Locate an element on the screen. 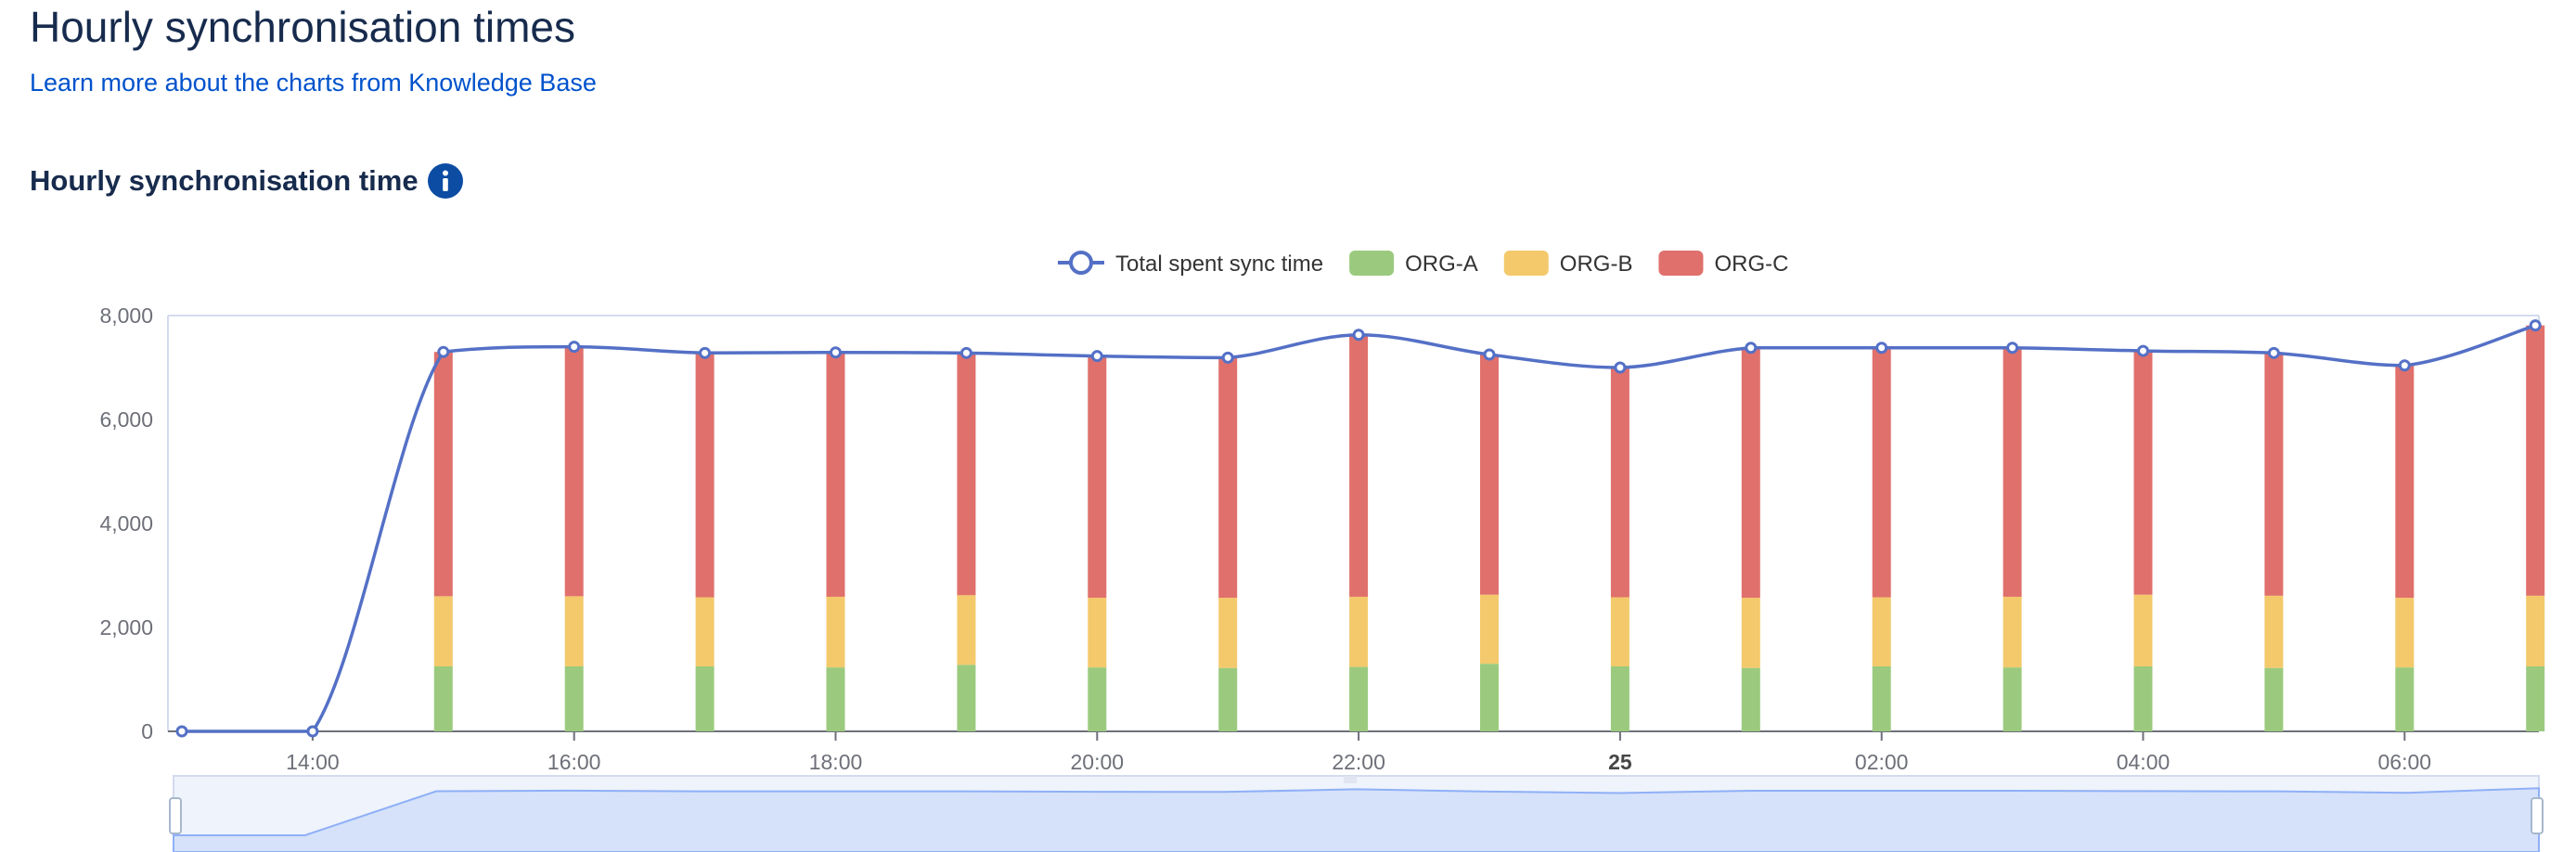  zoom-move-grip is located at coordinates (1350, 779).